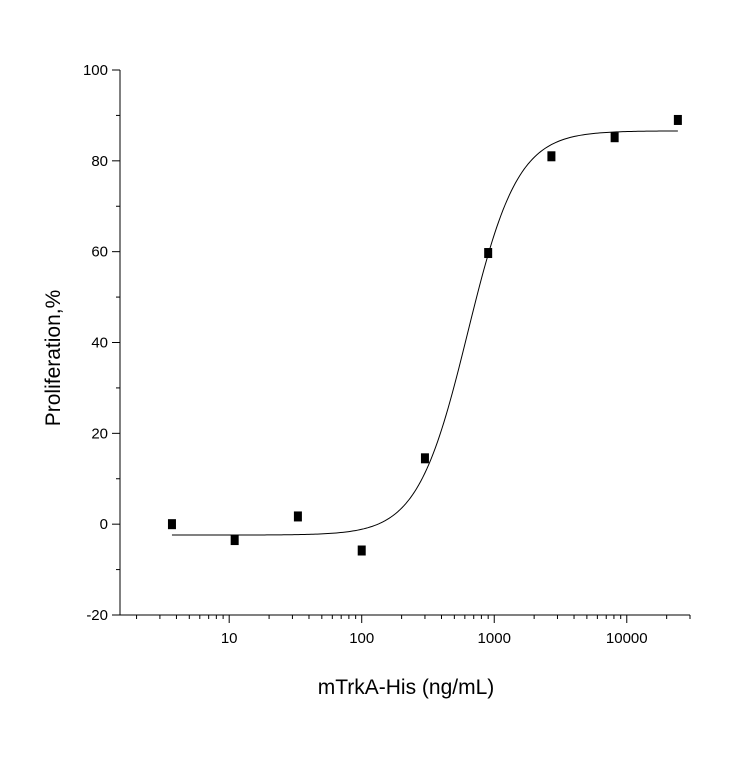 Image resolution: width=733 pixels, height=757 pixels. Describe the element at coordinates (361, 638) in the screenshot. I see `x-tick-label: 100` at that location.